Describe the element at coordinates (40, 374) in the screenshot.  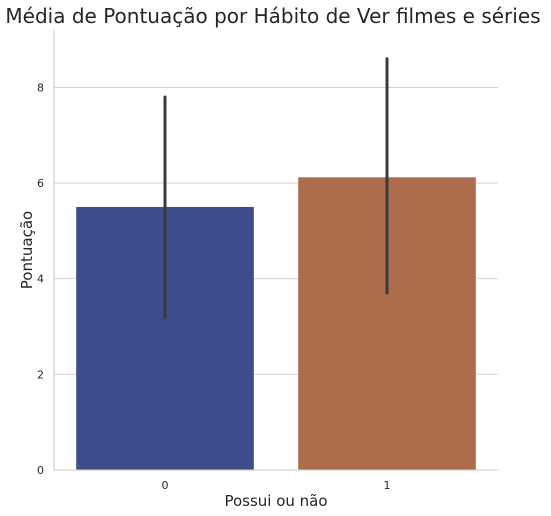
I see `y-tick-label: 2` at that location.